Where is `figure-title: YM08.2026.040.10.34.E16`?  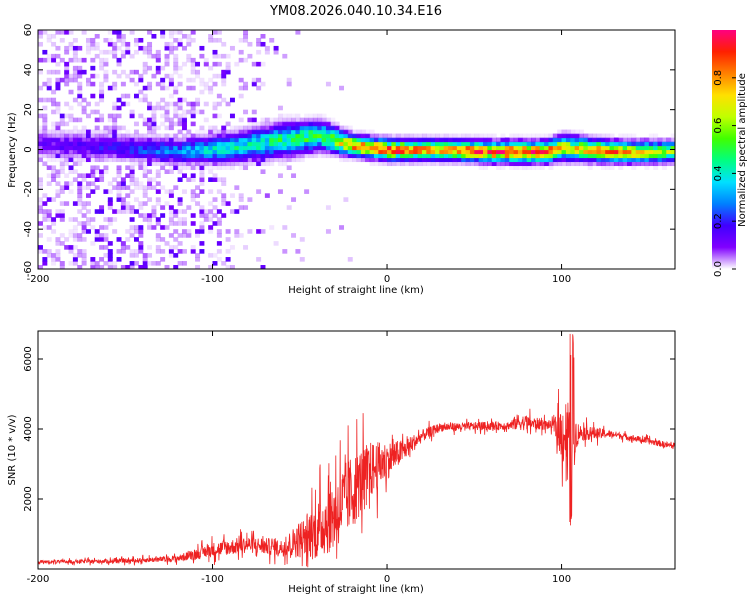
figure-title: YM08.2026.040.10.34.E16 is located at coordinates (355, 11).